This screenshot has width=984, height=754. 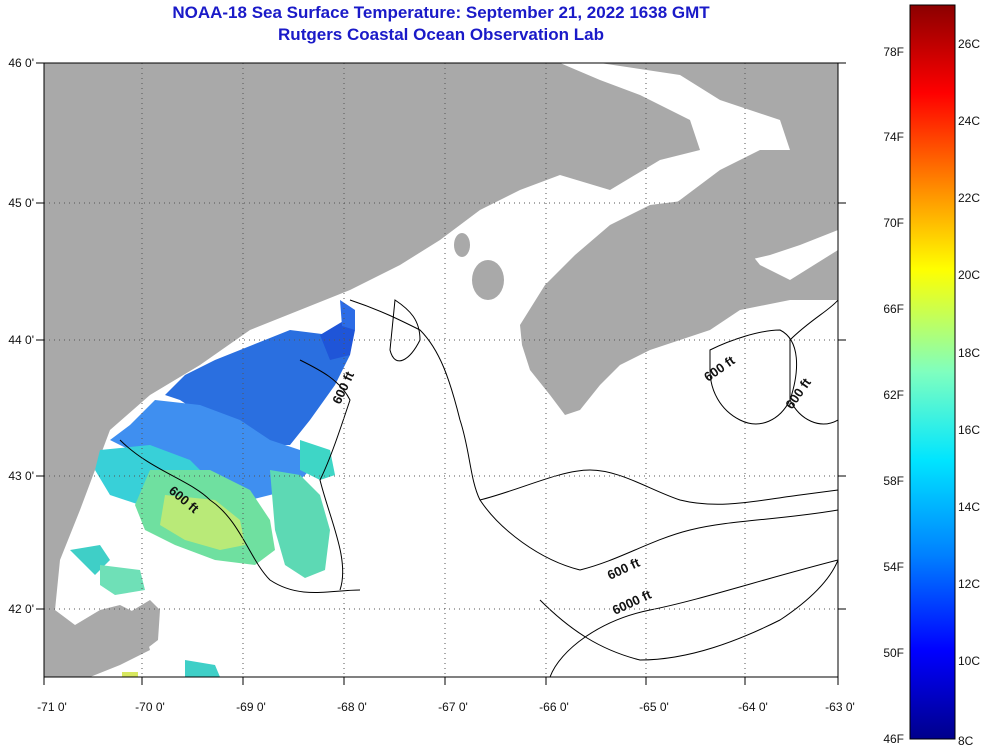 What do you see at coordinates (969, 44) in the screenshot?
I see `colorbar-c-label: 26C` at bounding box center [969, 44].